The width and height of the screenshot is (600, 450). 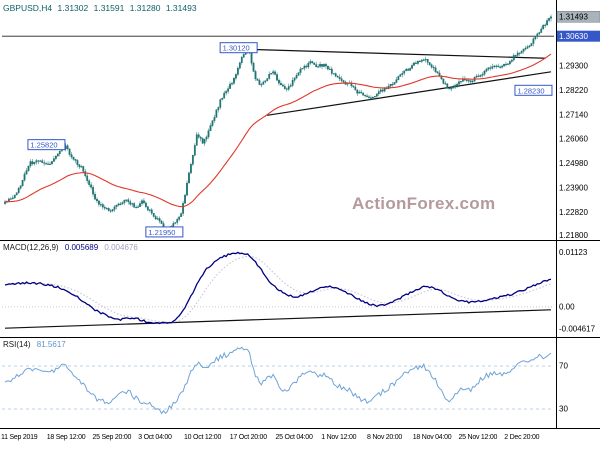 I want to click on svg-text: 1.29300, so click(x=573, y=66).